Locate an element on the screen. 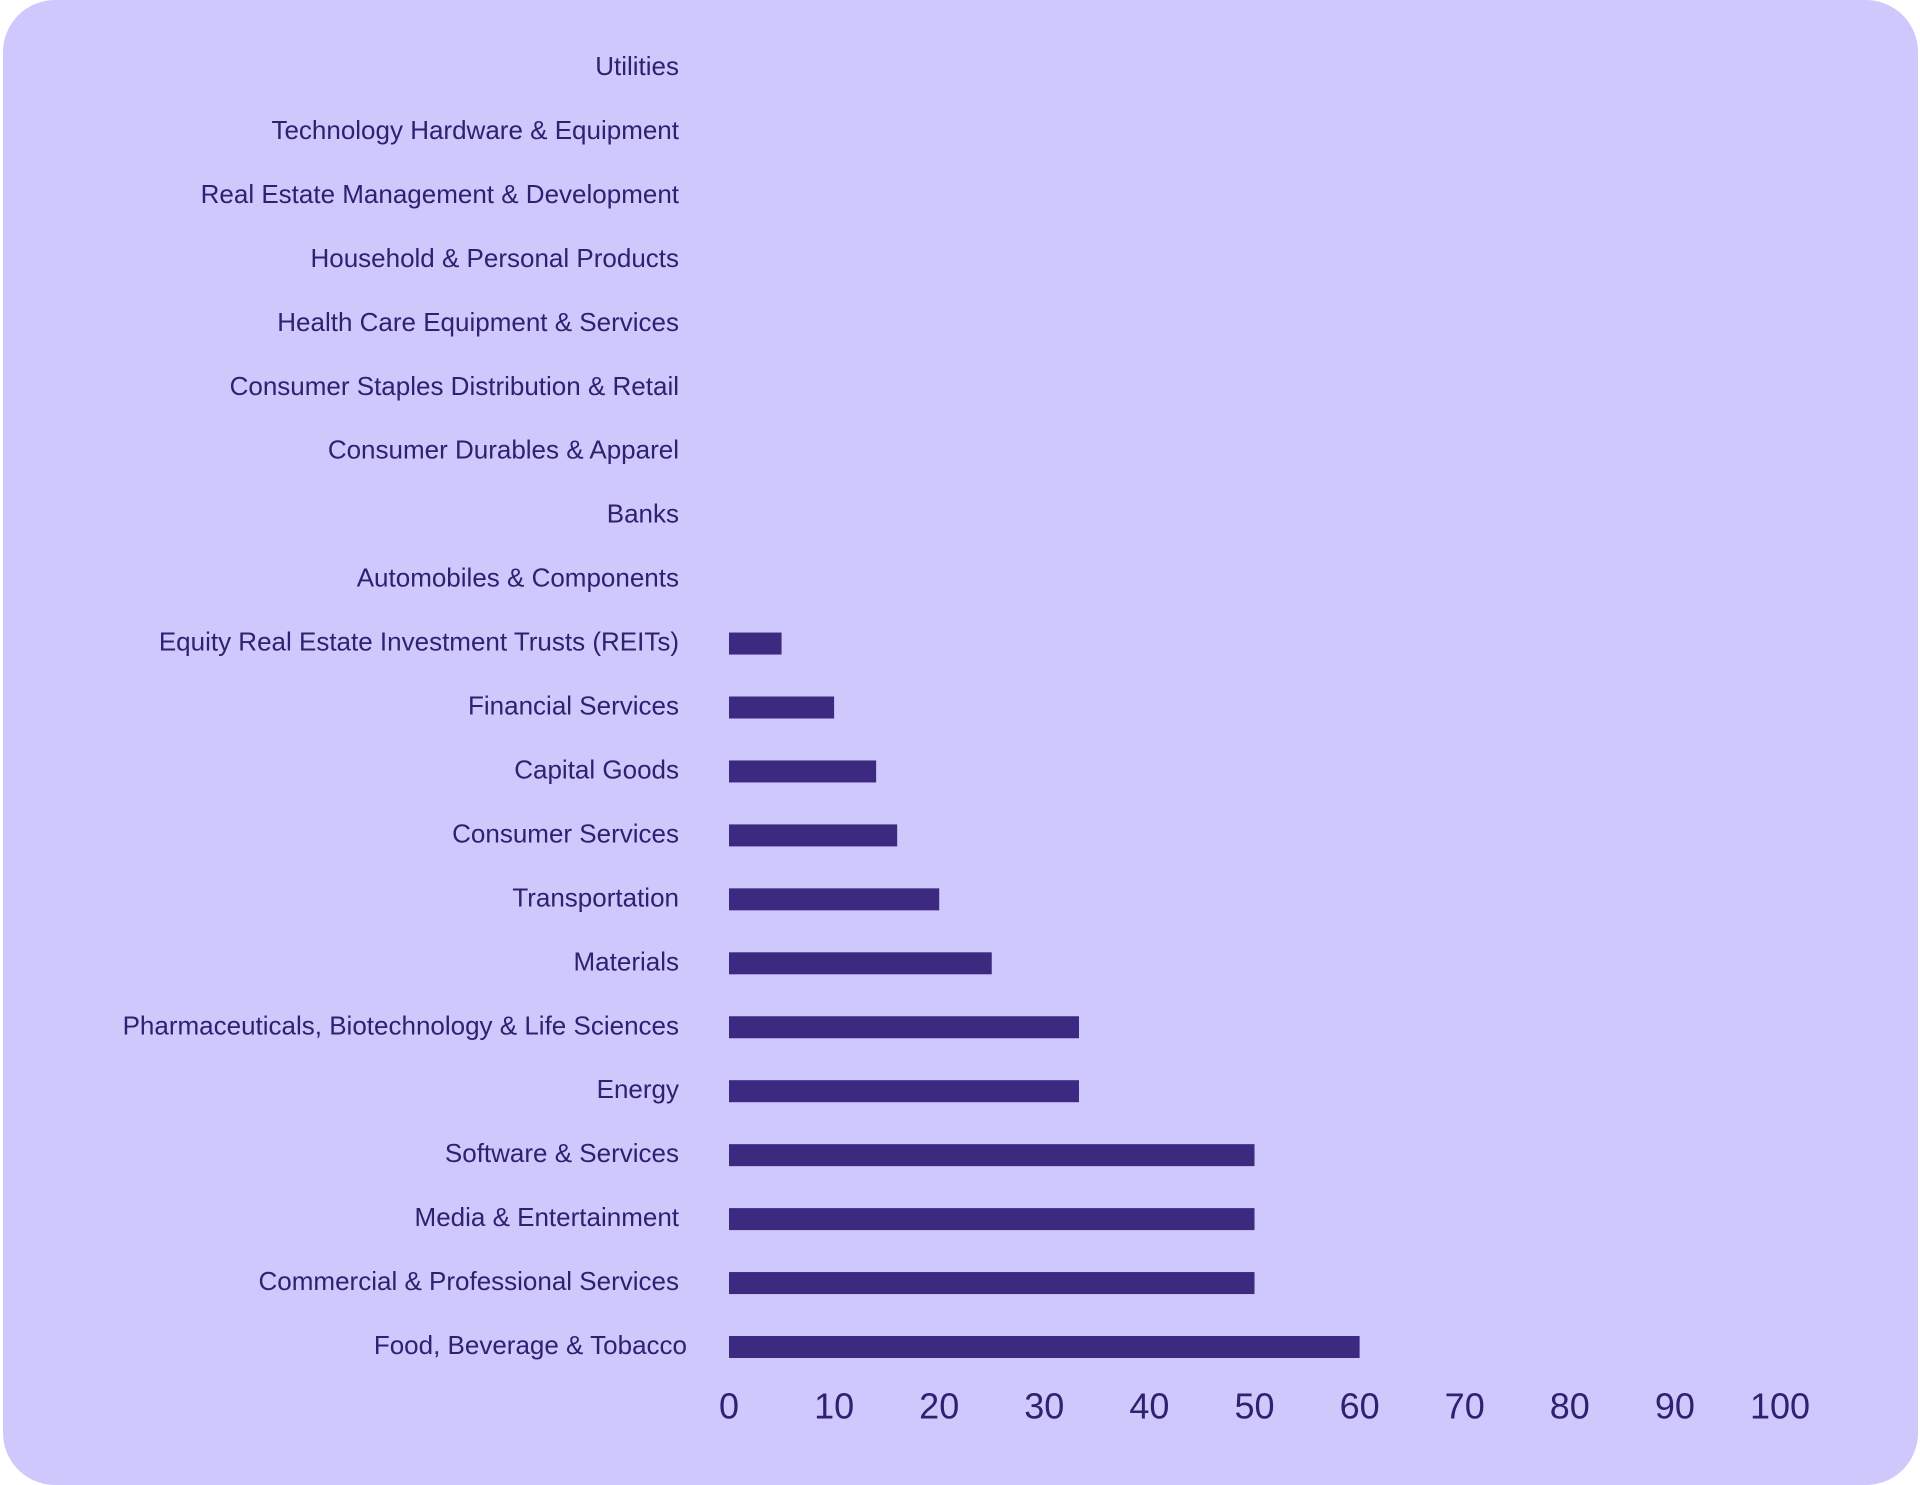 The height and width of the screenshot is (1485, 1920). category-label: Energy is located at coordinates (638, 1089).